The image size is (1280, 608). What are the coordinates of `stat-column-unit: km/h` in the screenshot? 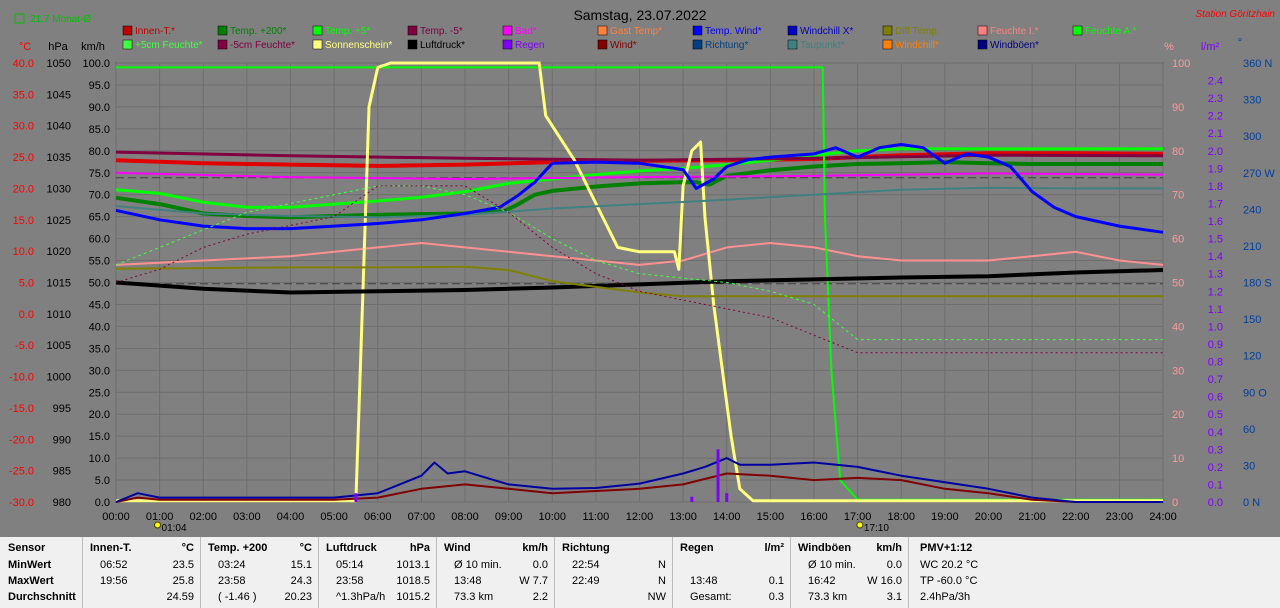 It's located at (535, 548).